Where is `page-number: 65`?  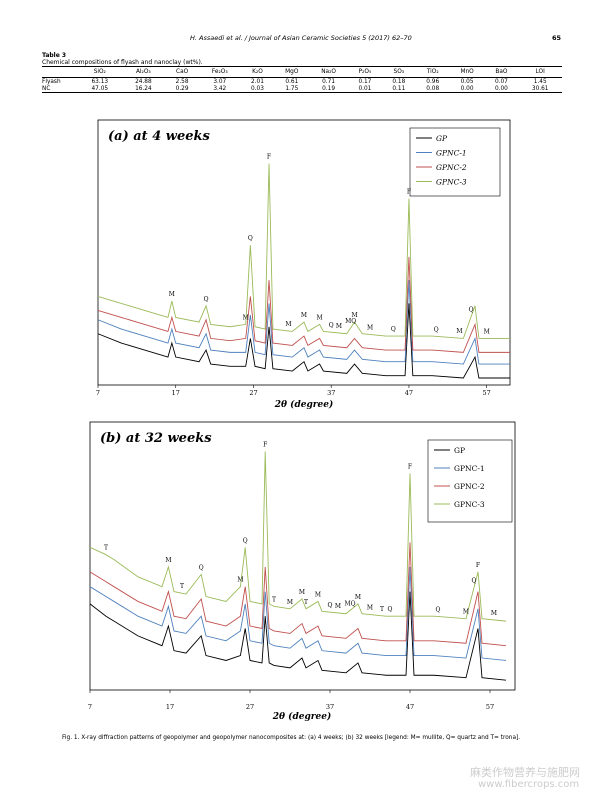 page-number: 65 is located at coordinates (557, 38).